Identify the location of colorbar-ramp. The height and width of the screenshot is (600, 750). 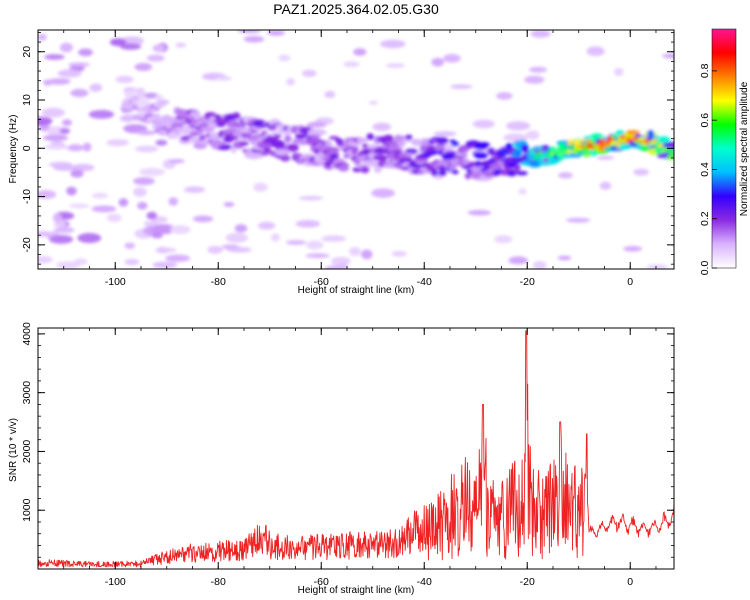
(724, 148).